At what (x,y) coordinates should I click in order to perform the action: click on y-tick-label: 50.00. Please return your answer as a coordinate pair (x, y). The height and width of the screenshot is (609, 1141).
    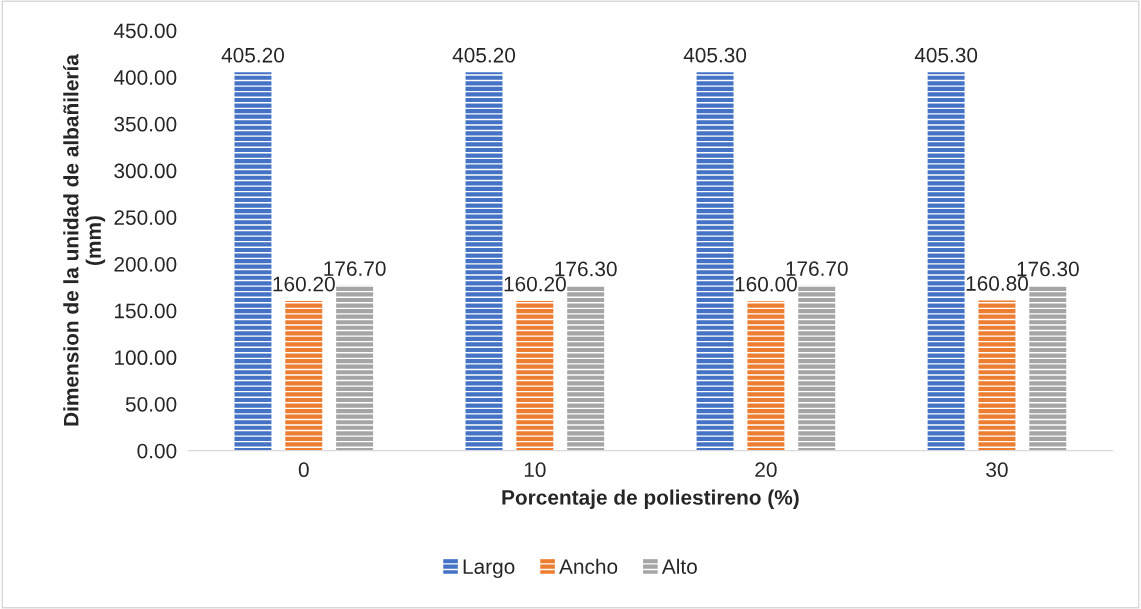
    Looking at the image, I should click on (151, 404).